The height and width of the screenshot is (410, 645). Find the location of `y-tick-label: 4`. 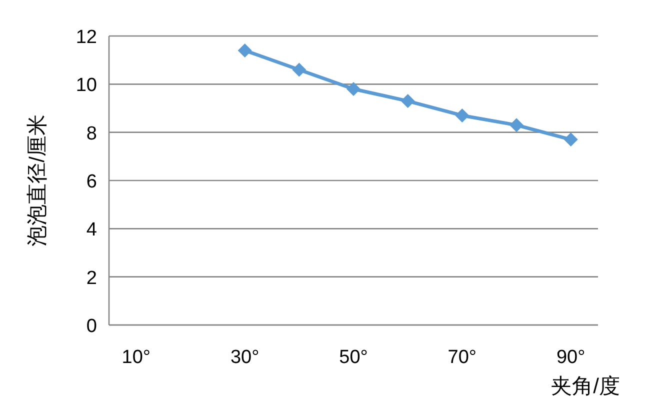

y-tick-label: 4 is located at coordinates (92, 230).